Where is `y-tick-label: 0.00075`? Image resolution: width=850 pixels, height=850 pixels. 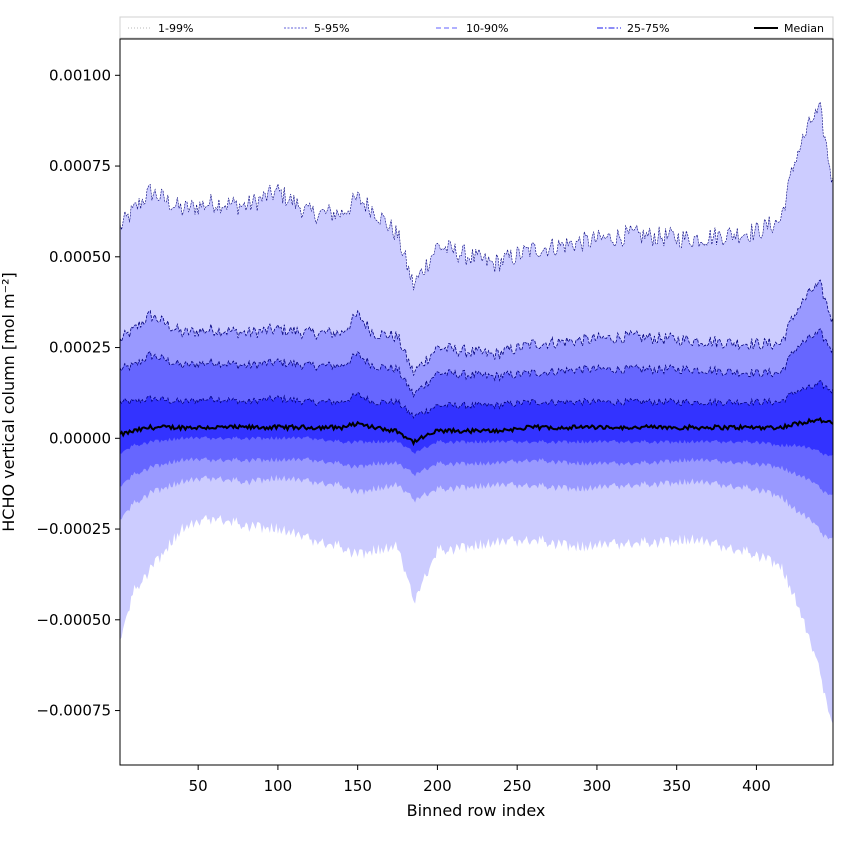 y-tick-label: 0.00075 is located at coordinates (80, 166).